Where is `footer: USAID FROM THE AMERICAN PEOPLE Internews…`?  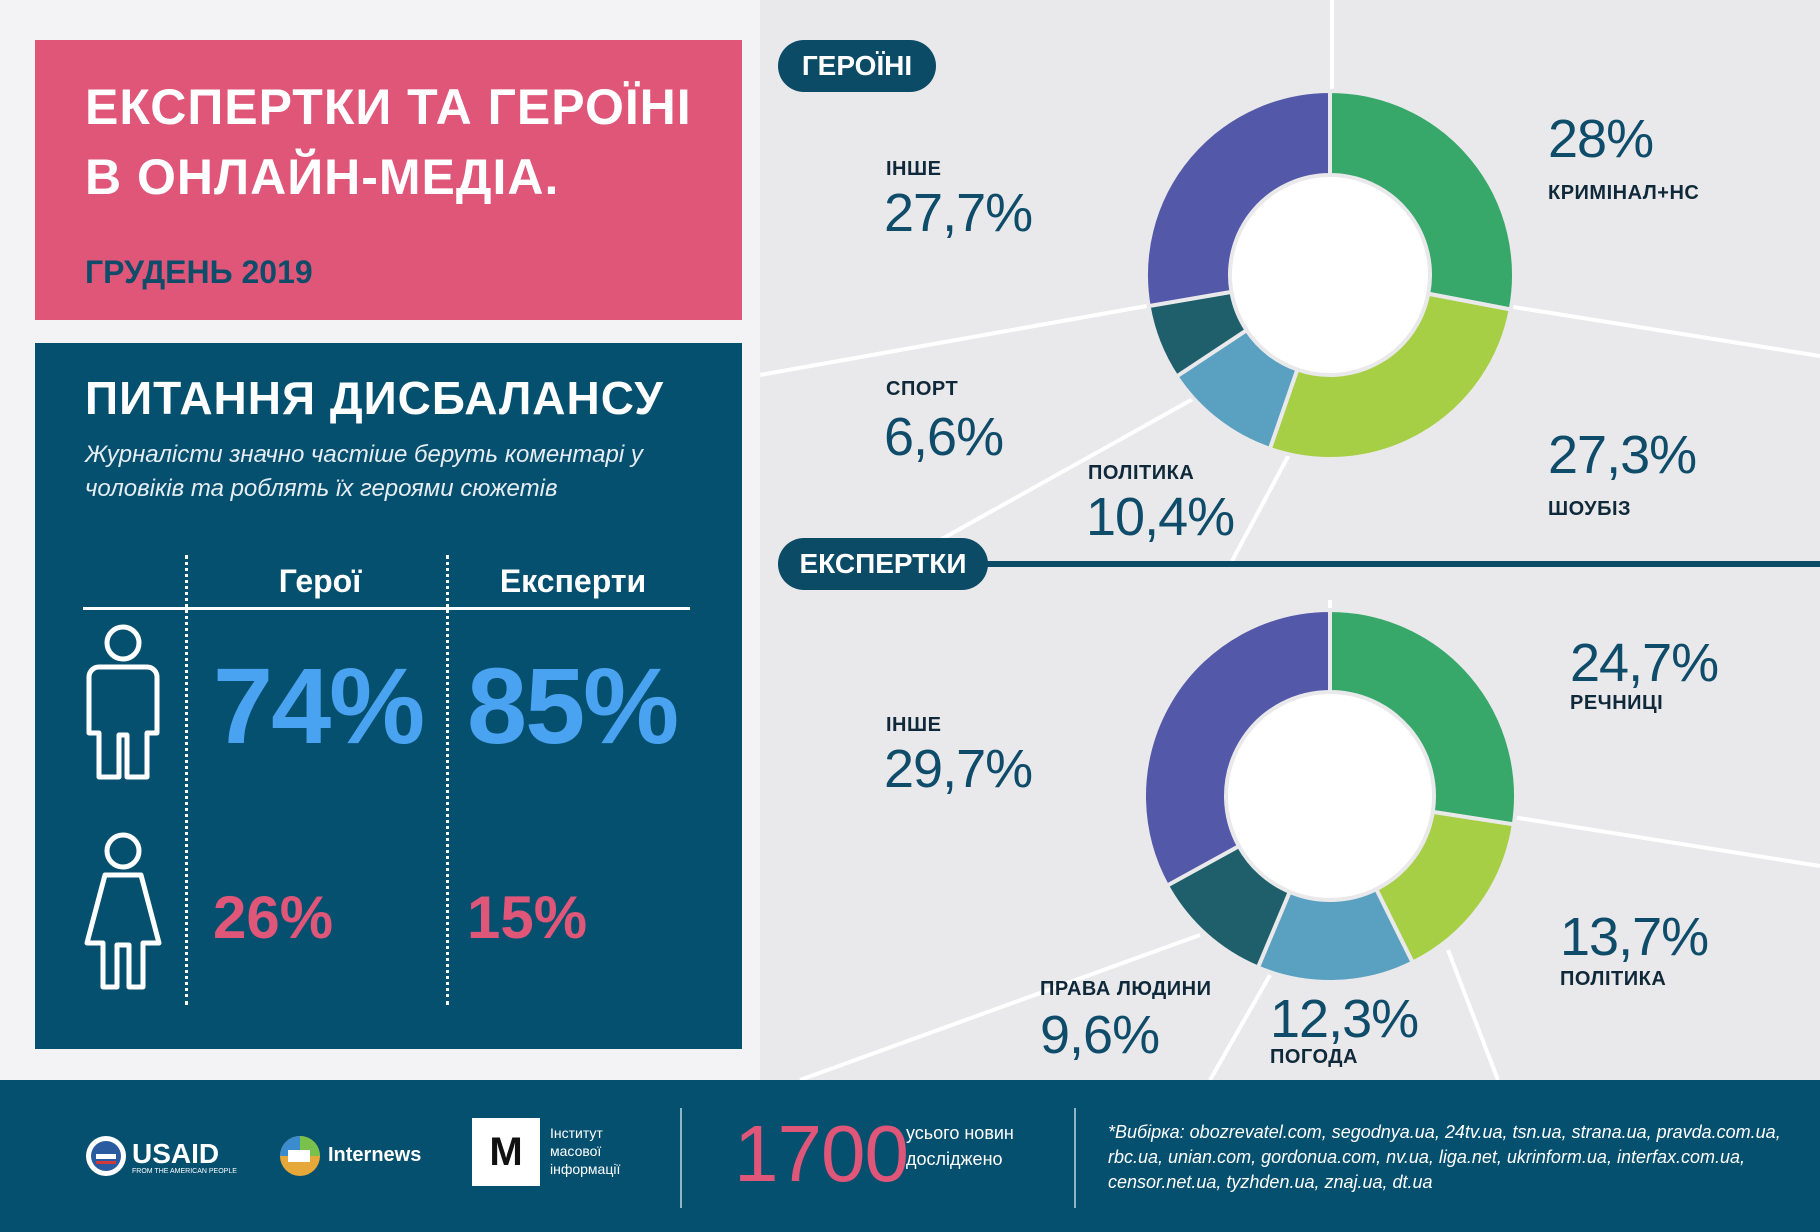 footer: USAID FROM THE AMERICAN PEOPLE Internews… is located at coordinates (910, 1156).